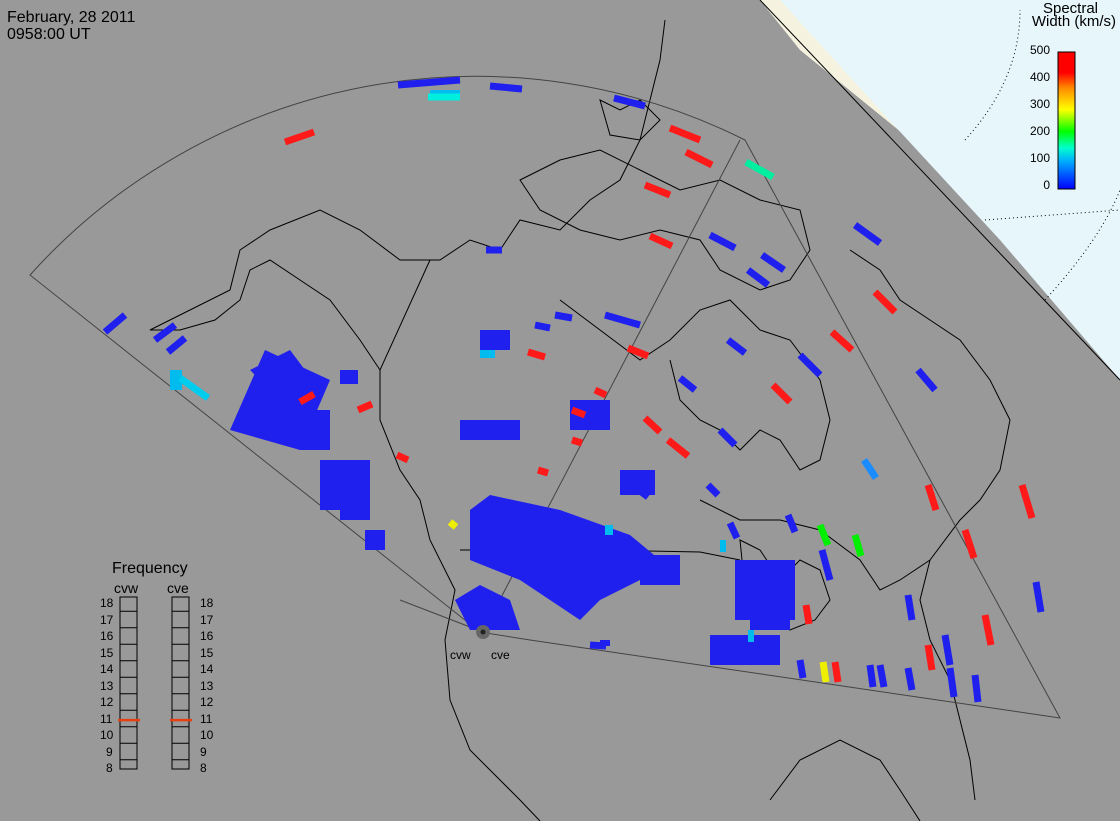 The height and width of the screenshot is (821, 1120). I want to click on time-label: 0958:00 UT, so click(49, 34).